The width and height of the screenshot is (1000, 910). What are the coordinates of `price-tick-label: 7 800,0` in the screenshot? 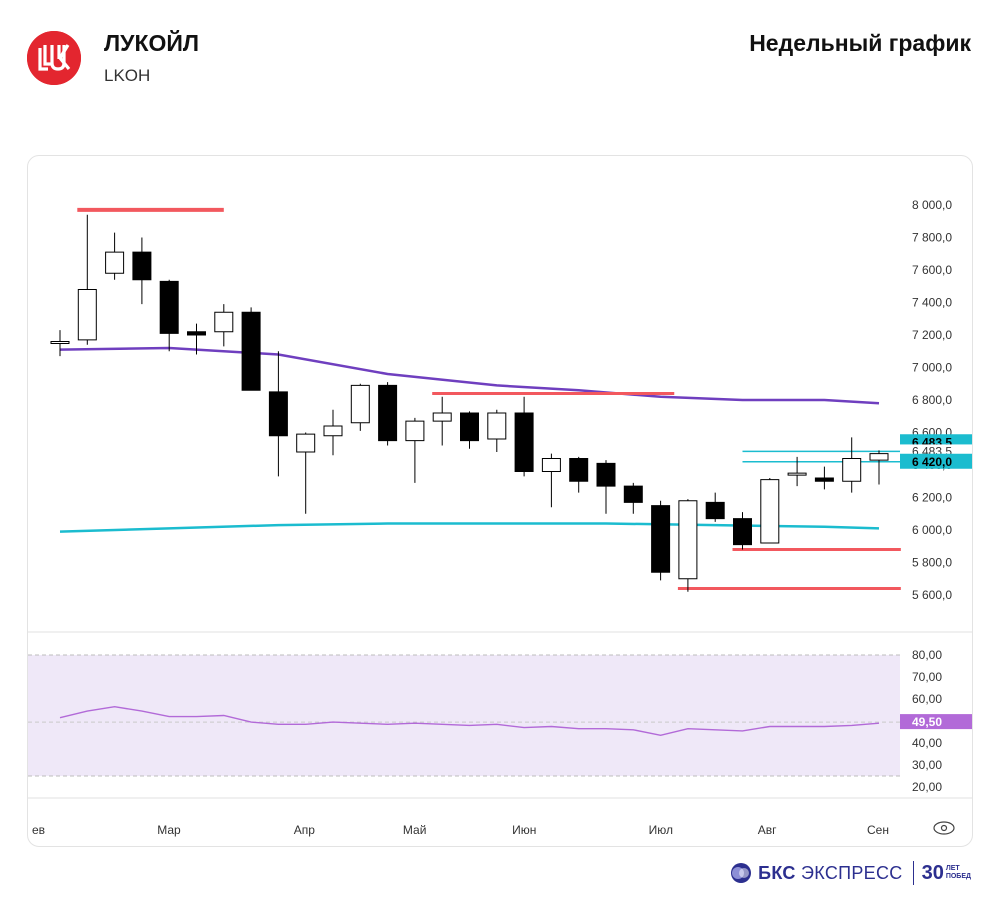 It's located at (932, 238).